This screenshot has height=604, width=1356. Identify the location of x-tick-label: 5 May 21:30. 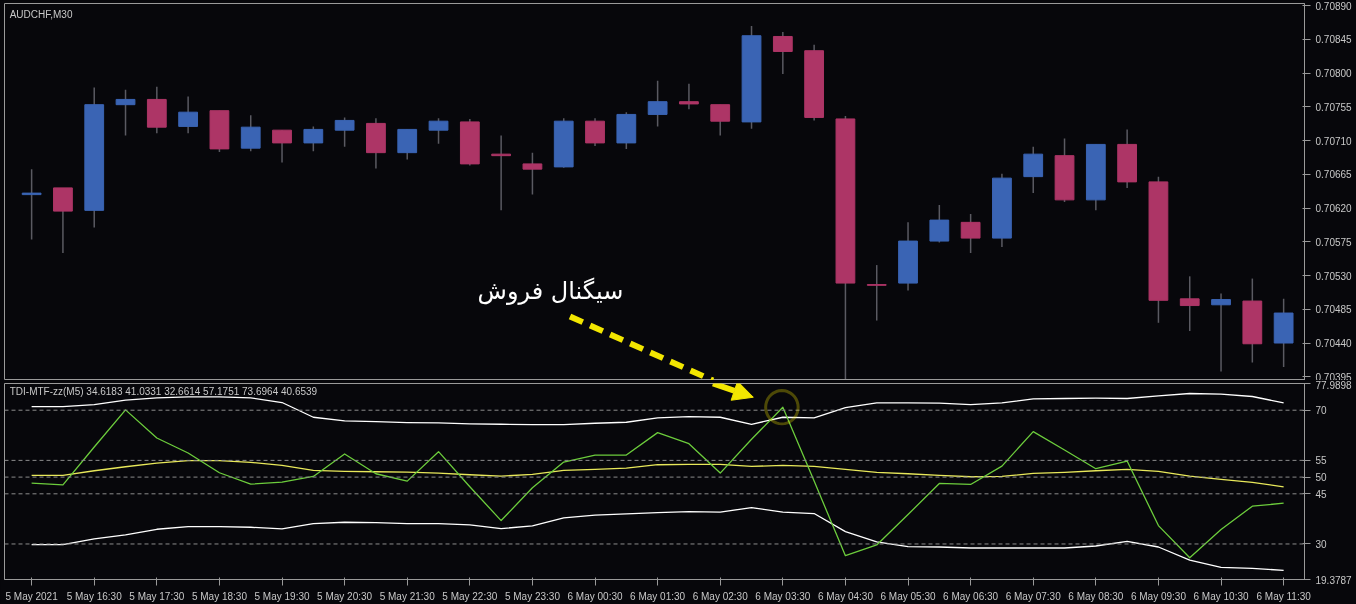
(407, 596).